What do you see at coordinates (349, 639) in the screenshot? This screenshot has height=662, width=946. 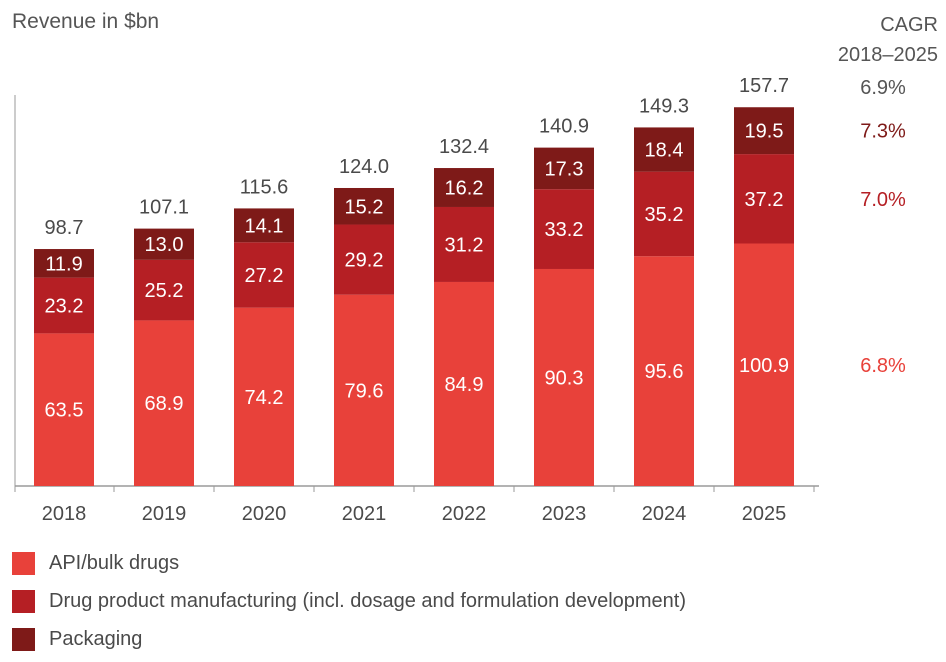 I see `legend-item-packaging: Packaging` at bounding box center [349, 639].